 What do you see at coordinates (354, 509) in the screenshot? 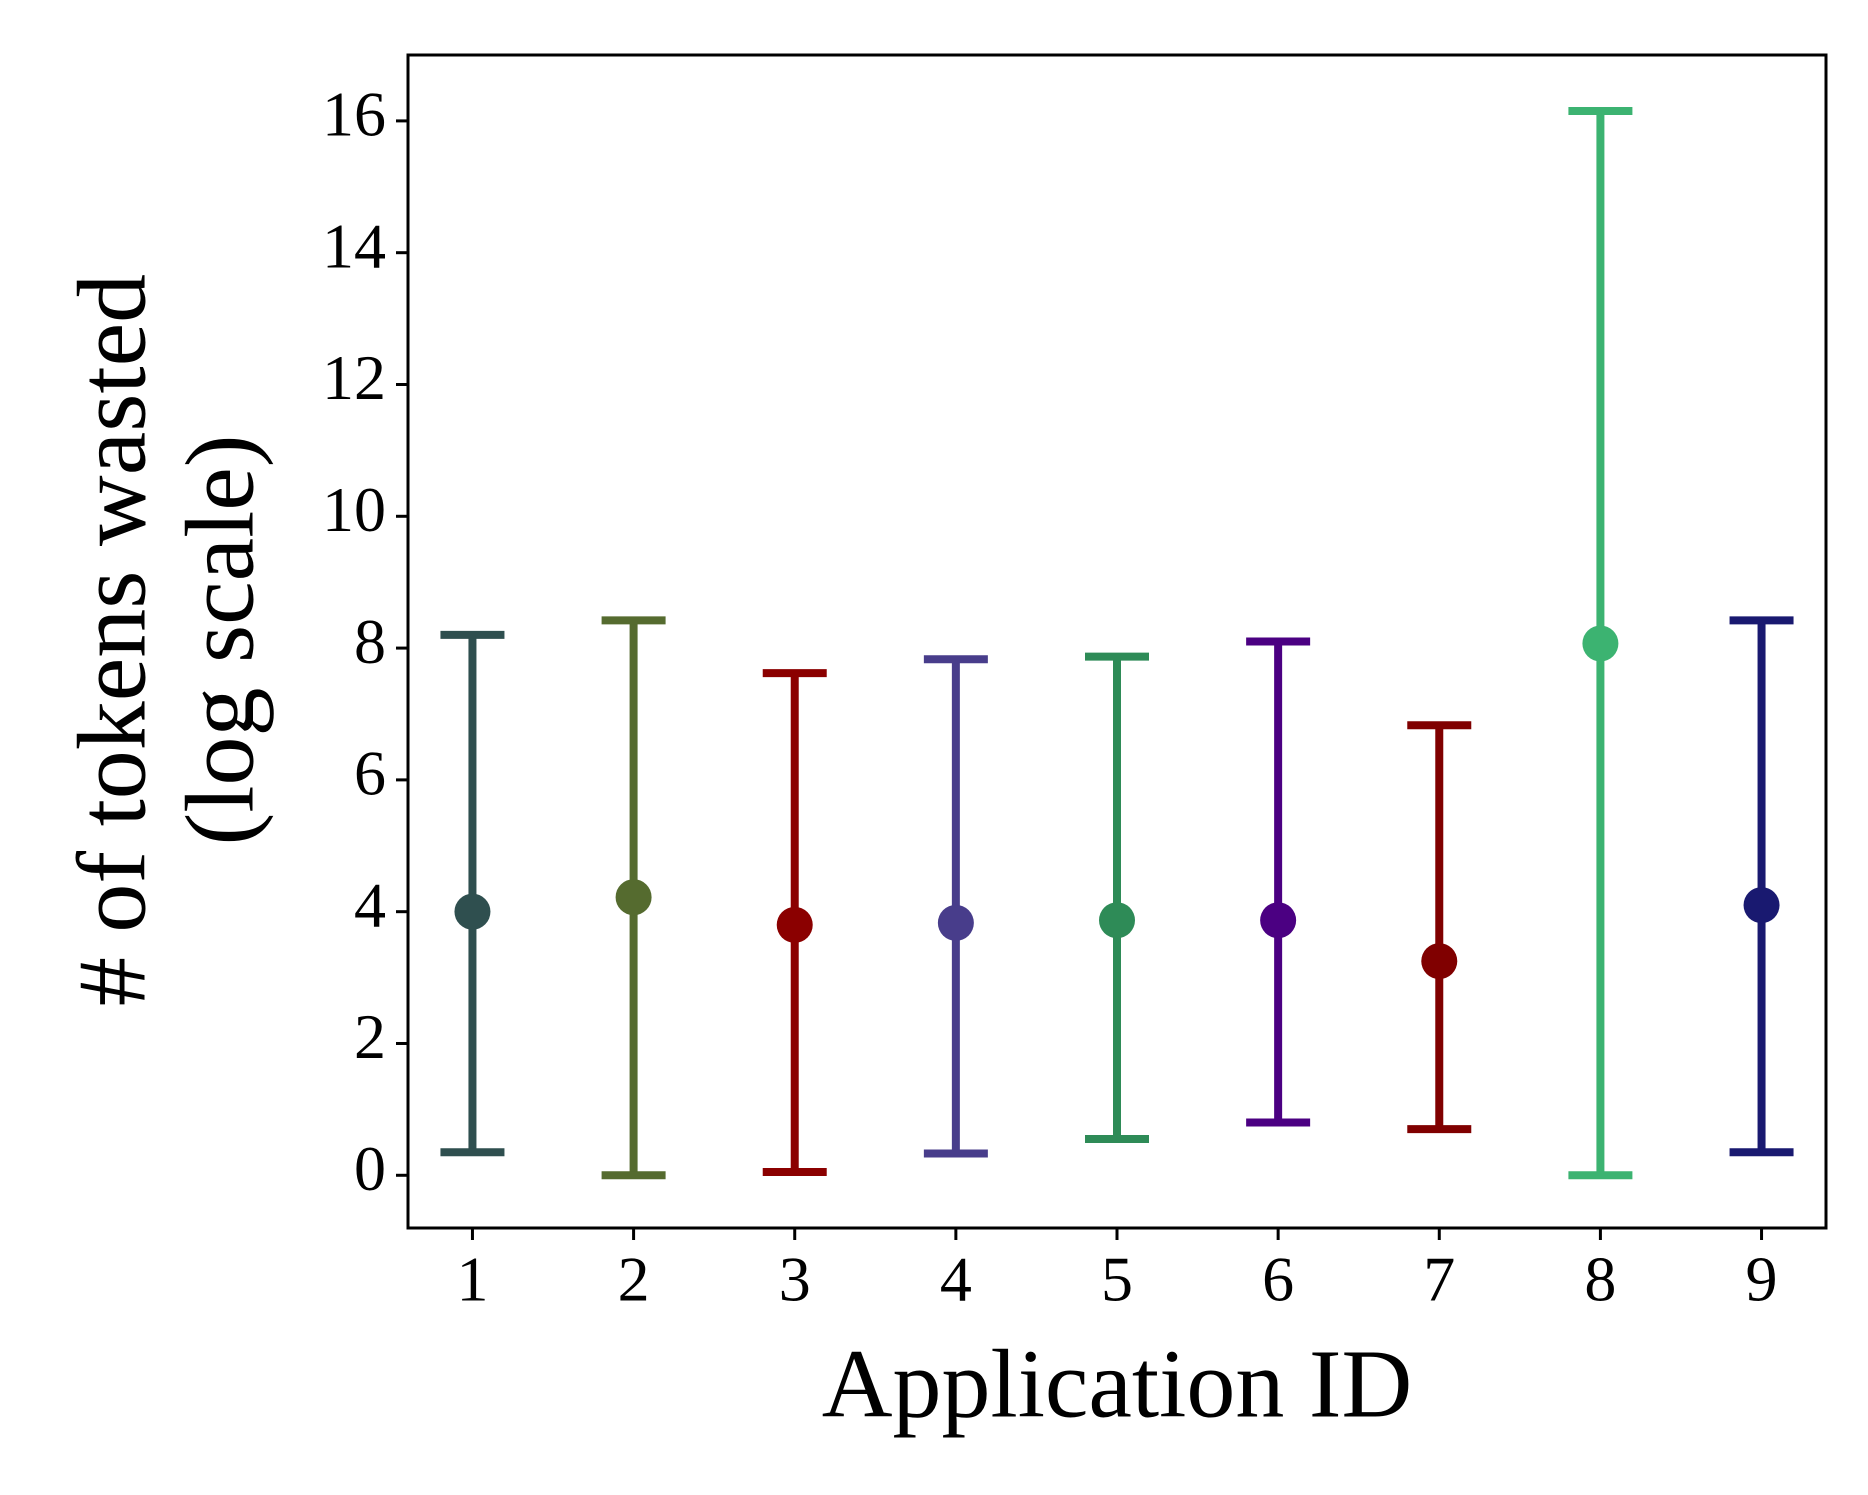
I see `y-tick-label: 10` at bounding box center [354, 509].